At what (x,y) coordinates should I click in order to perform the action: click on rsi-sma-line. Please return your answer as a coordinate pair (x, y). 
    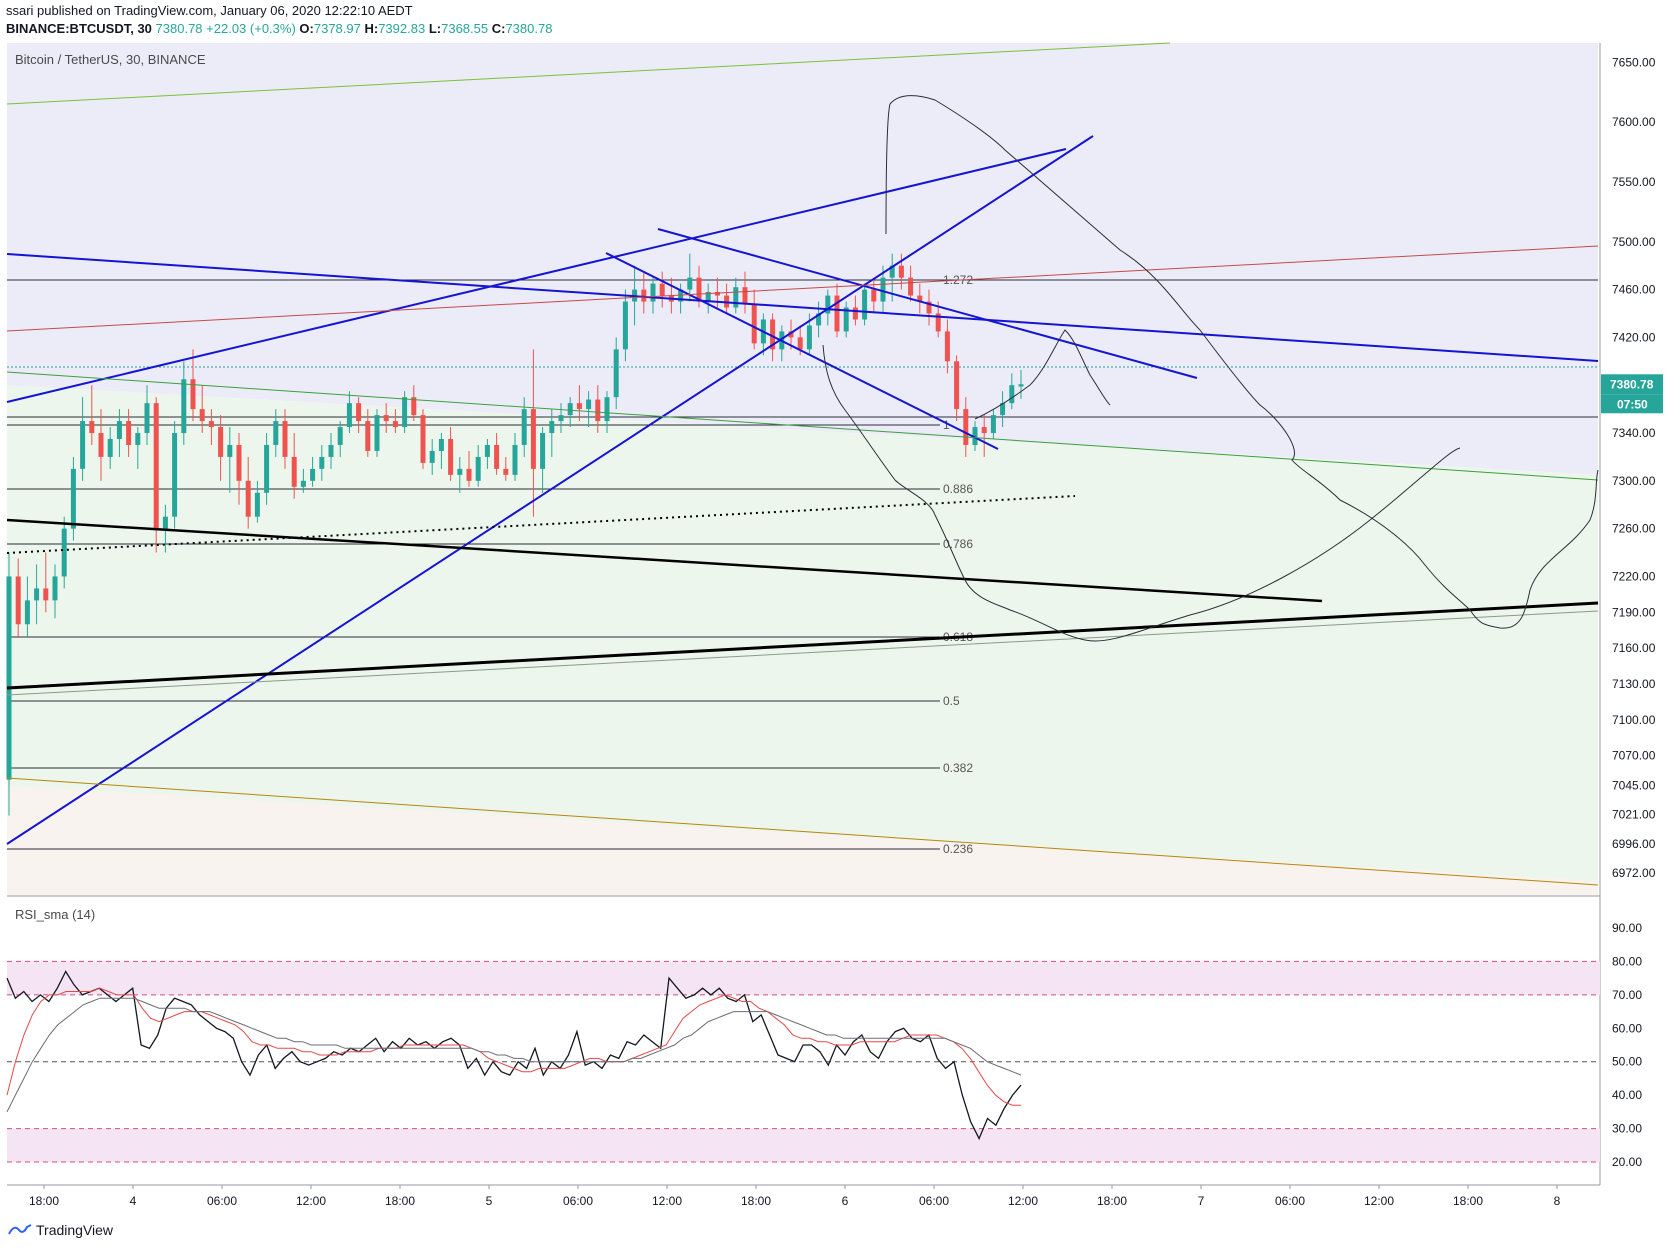
    Looking at the image, I should click on (513, 1046).